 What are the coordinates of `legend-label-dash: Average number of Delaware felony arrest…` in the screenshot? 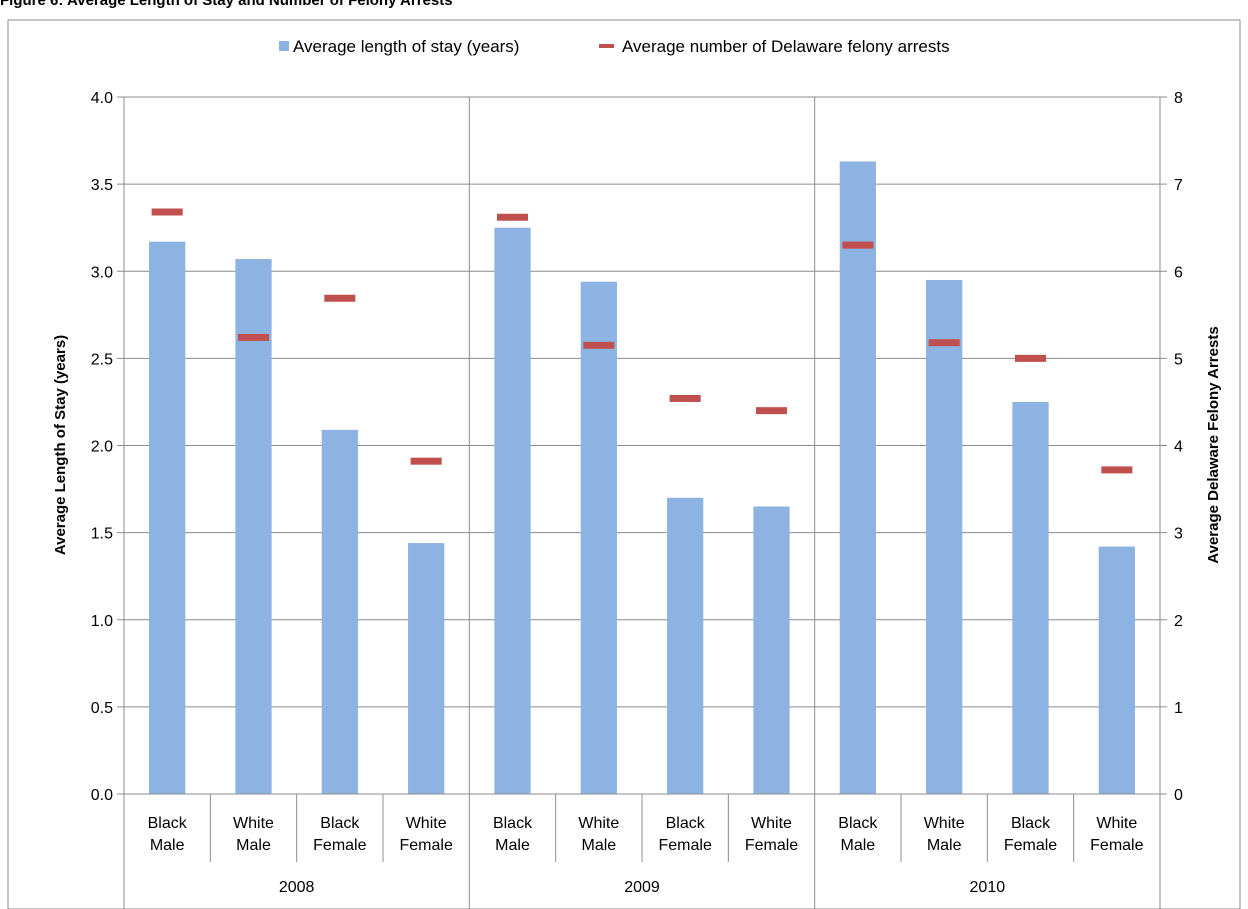 It's located at (786, 46).